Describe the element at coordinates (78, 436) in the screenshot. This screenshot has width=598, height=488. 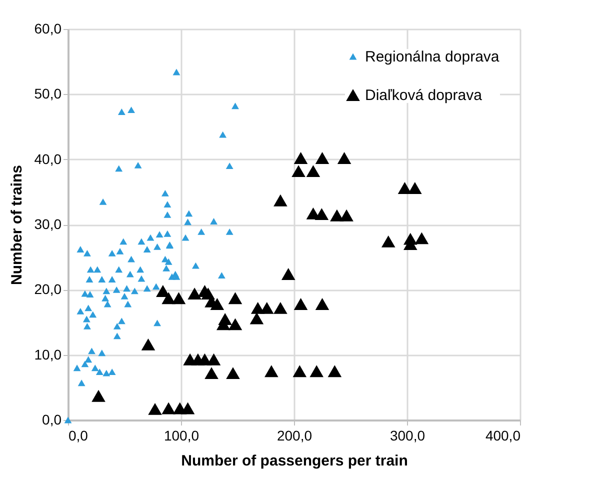
I see `x-tick-label: 0,0` at that location.